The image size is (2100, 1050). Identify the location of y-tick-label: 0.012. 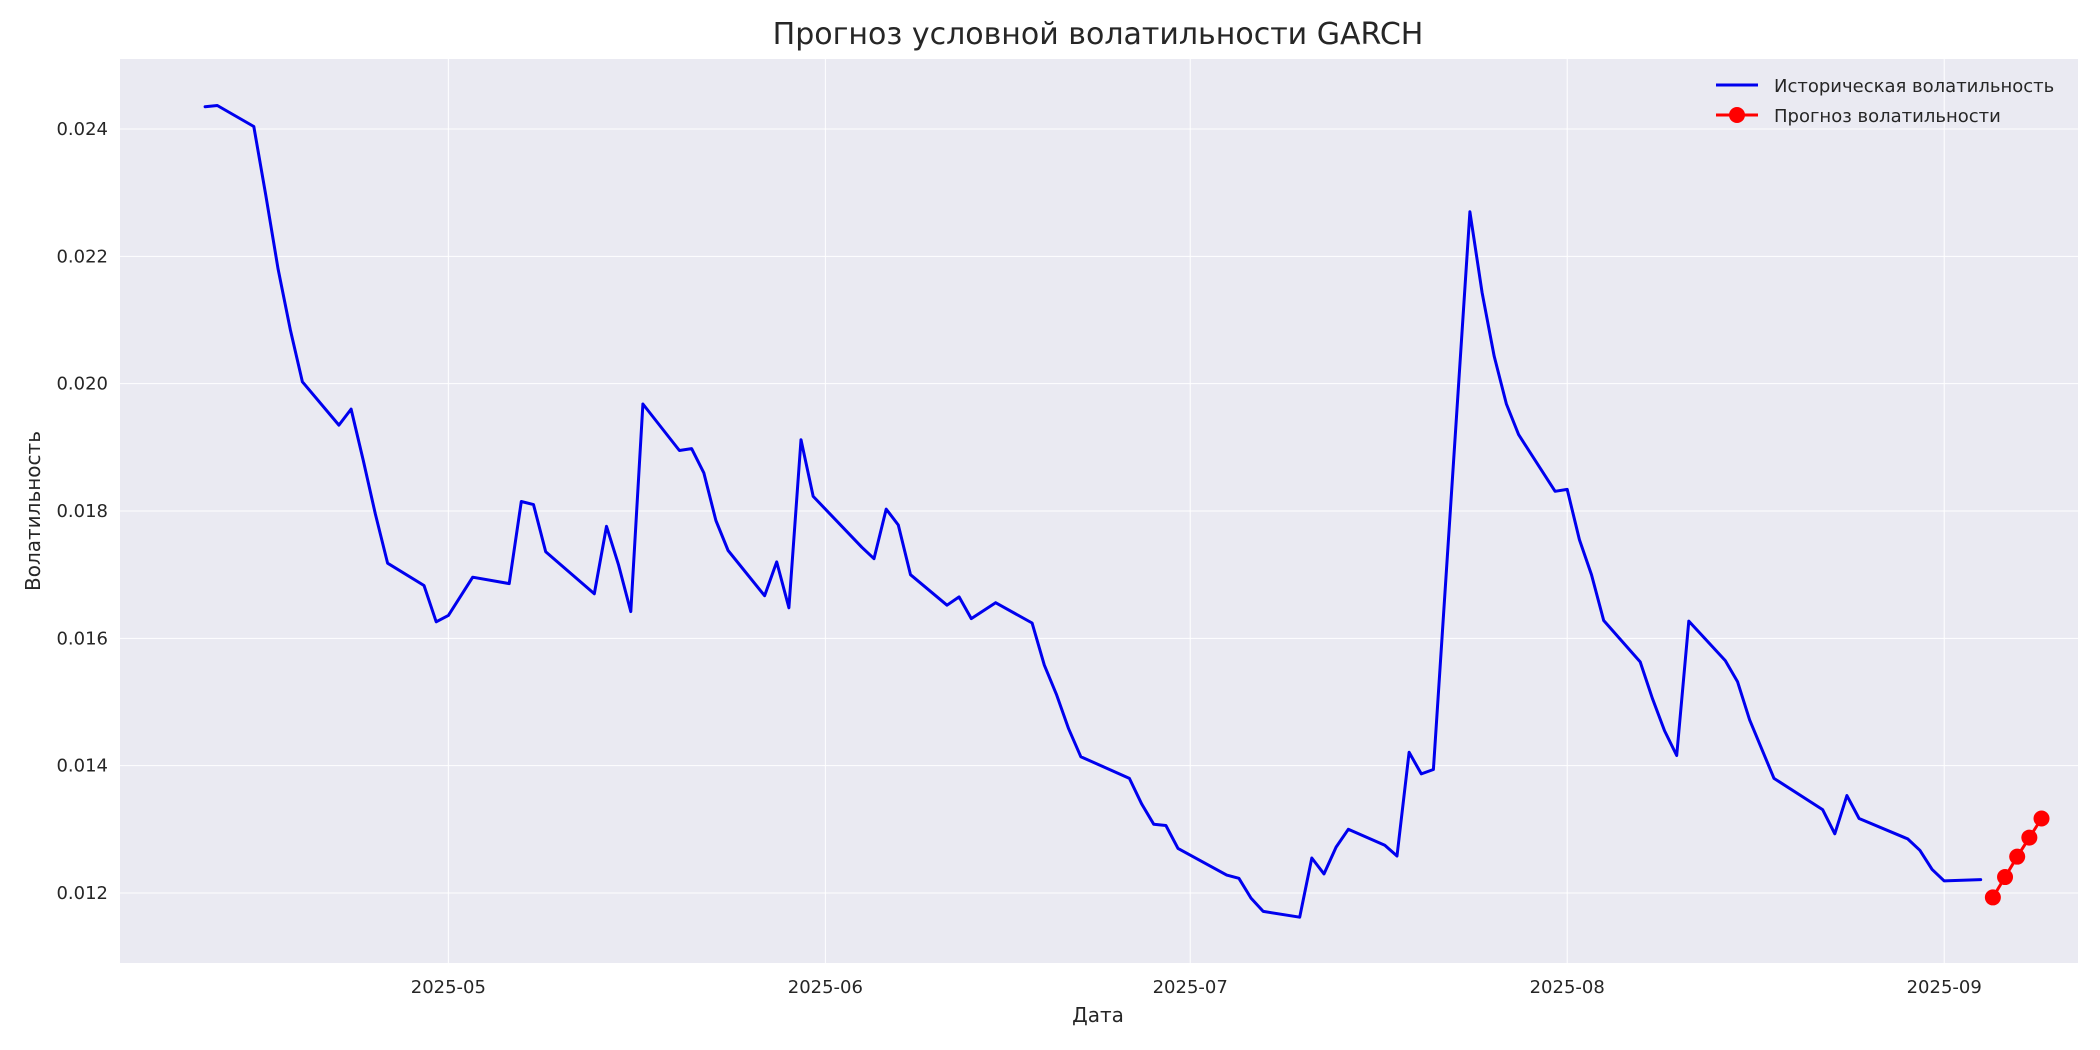
(82, 893).